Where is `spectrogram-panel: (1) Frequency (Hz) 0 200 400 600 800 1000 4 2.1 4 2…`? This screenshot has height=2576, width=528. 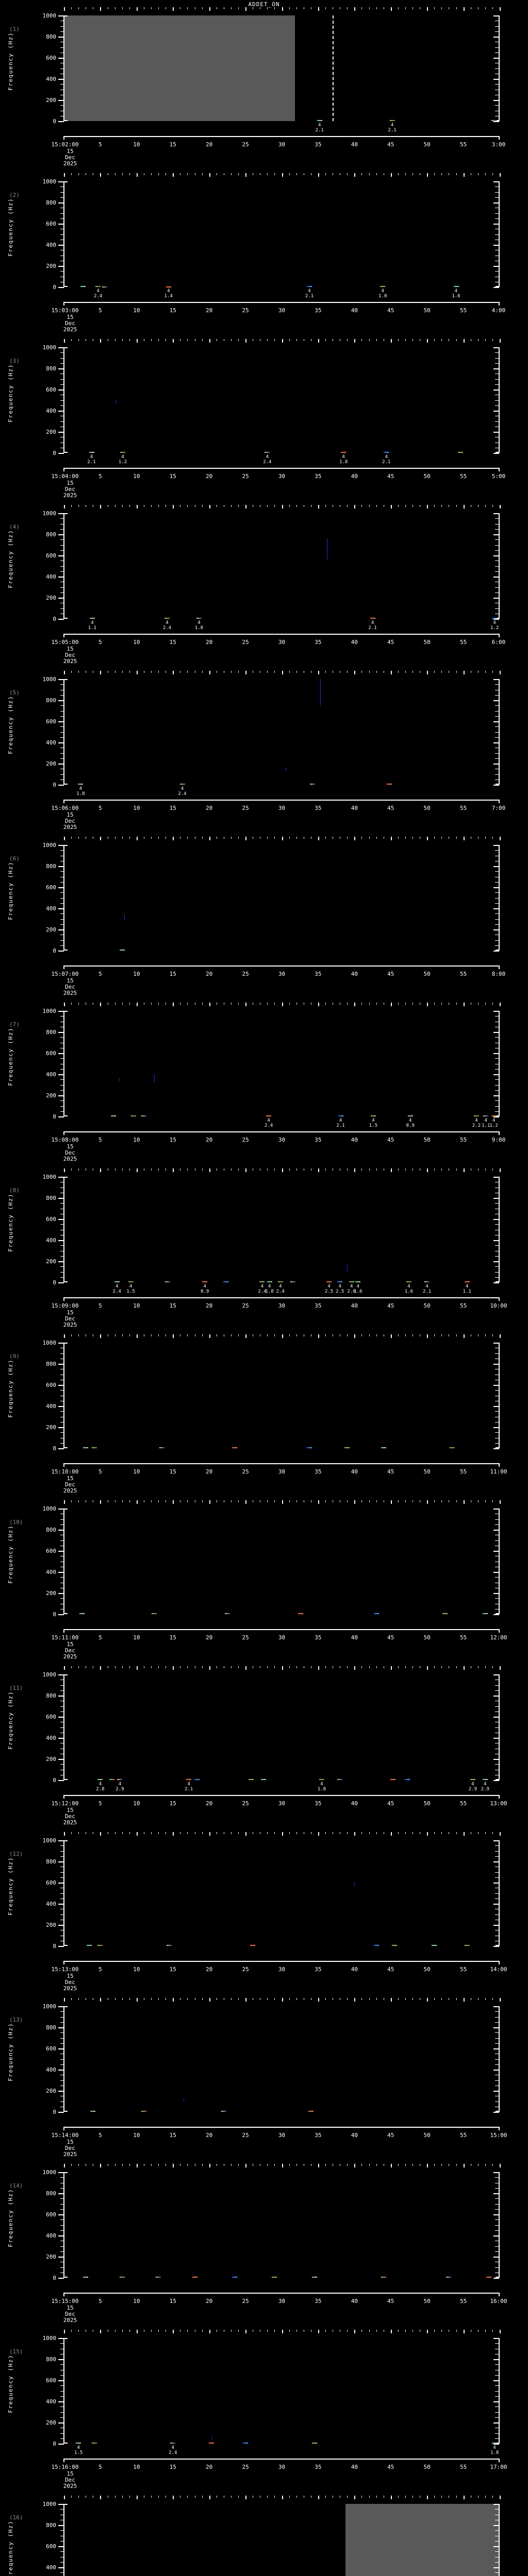 spectrogram-panel: (1) Frequency (Hz) 0 200 400 600 800 1000 4 2.1 4 2… is located at coordinates (264, 89).